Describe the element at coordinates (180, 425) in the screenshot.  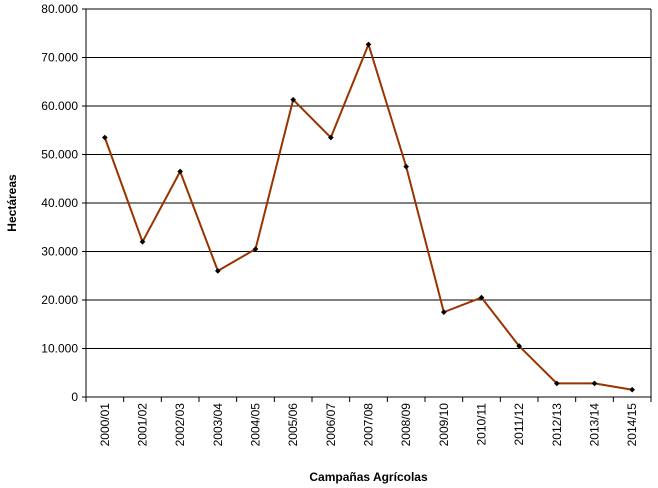
I see `x-tick-label: 2002/03` at that location.